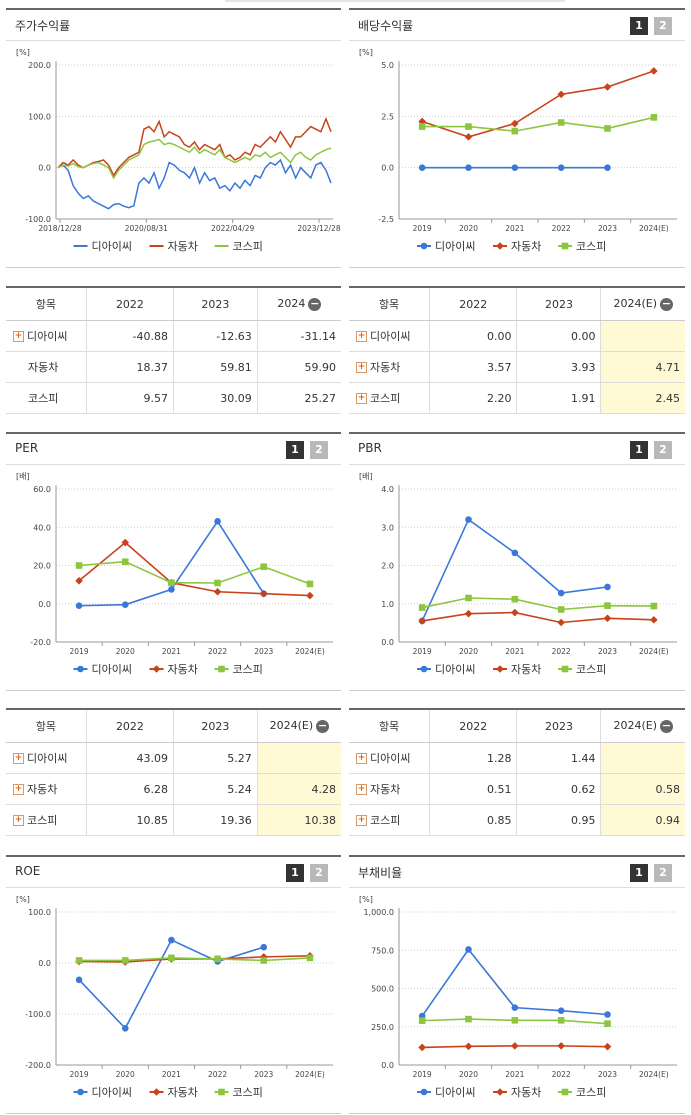  I want to click on table-row: + 디아이씨 -40.88 -12.63 -31.14, so click(173, 336).